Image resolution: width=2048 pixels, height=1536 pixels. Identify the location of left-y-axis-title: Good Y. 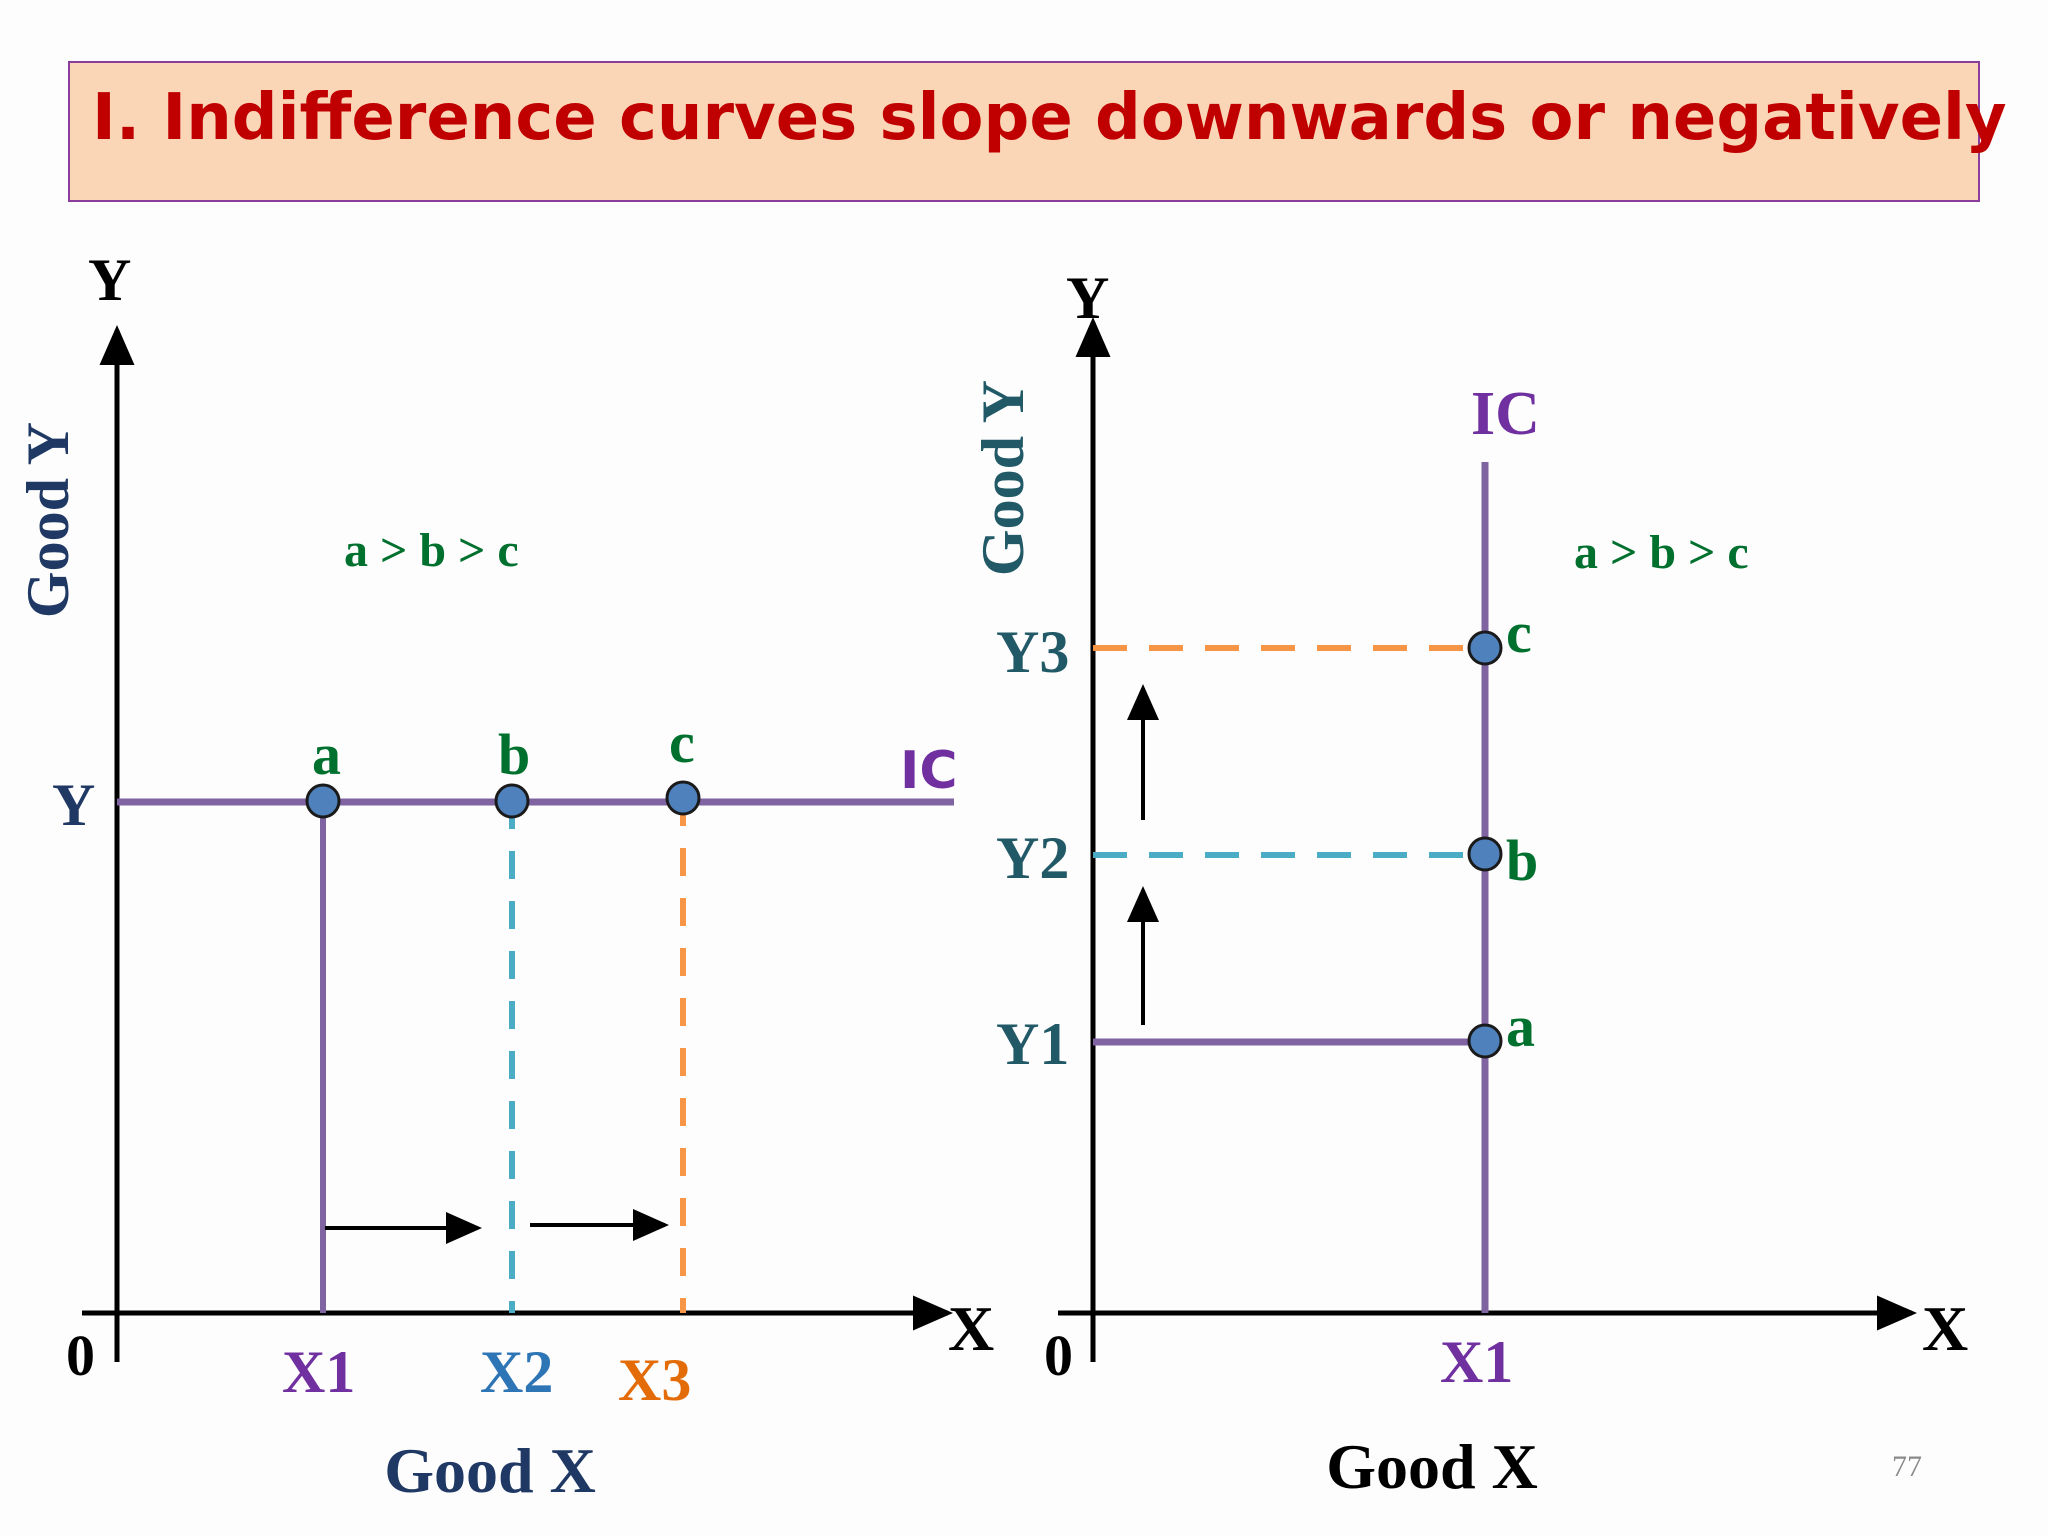
(48, 520).